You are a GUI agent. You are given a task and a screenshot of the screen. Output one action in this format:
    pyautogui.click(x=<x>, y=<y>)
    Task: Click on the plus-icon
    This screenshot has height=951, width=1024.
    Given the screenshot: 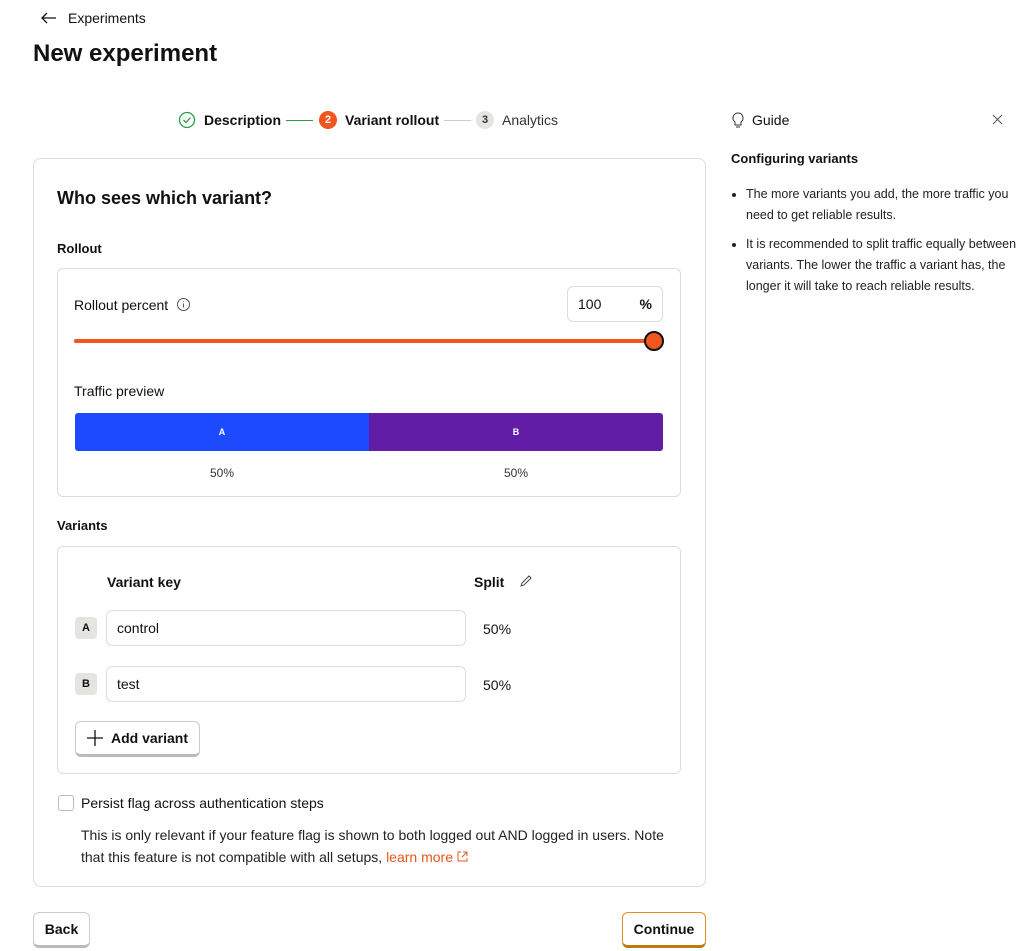 What is the action you would take?
    pyautogui.click(x=94, y=738)
    